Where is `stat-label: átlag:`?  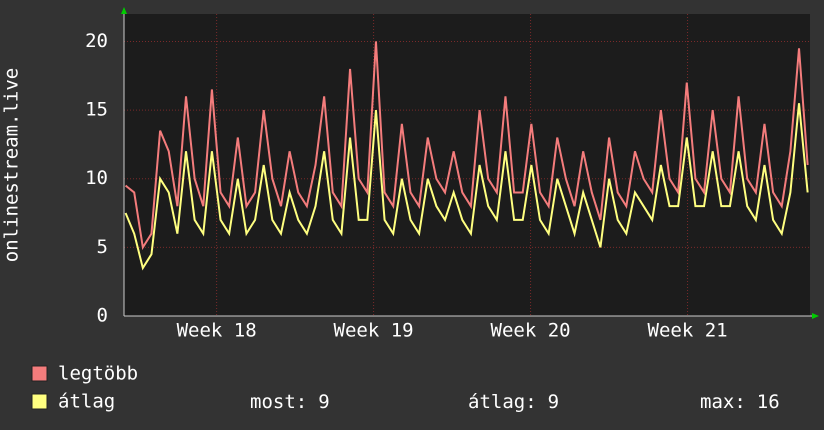 stat-label: átlag: is located at coordinates (502, 402).